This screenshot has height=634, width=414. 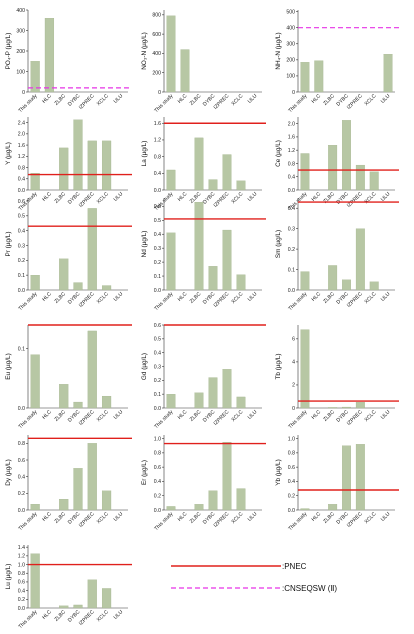 I want to click on y-tick-label: 6, so click(x=293, y=340).